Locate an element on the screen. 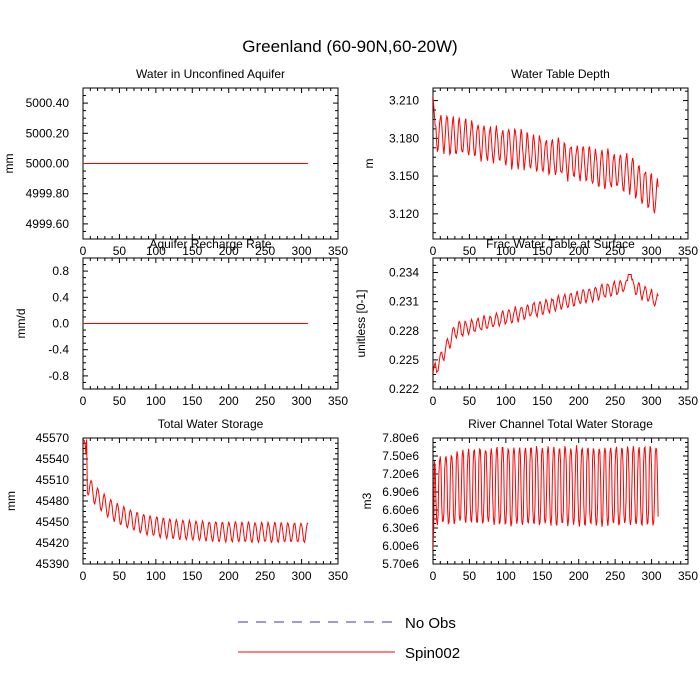 This screenshot has width=700, height=700. y-tick-label: 0.0 is located at coordinates (60, 324).